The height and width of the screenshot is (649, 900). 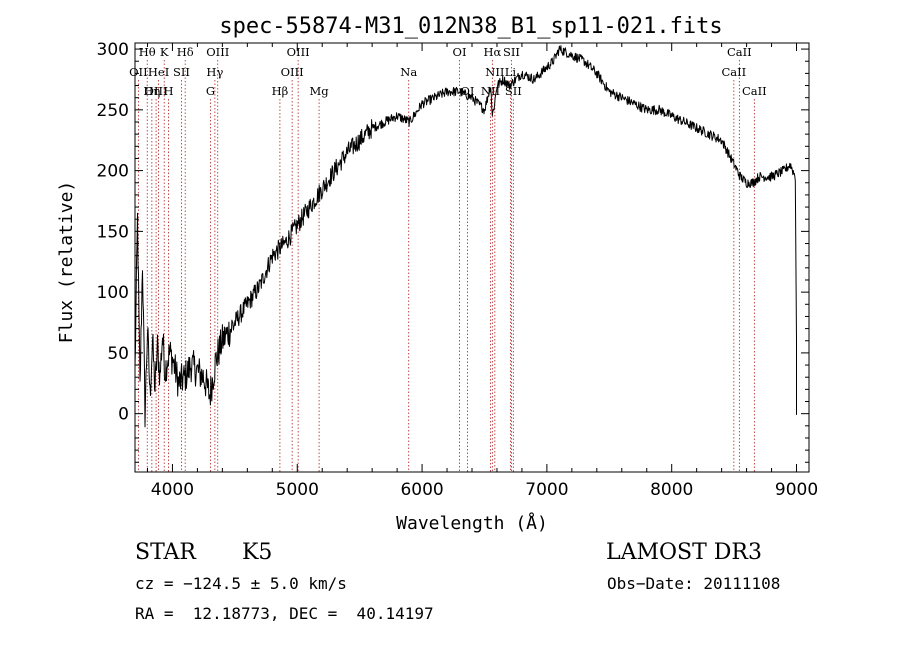 I want to click on coordinates: RA = 12.18773, DEC = 40.14197, so click(x=284, y=613).